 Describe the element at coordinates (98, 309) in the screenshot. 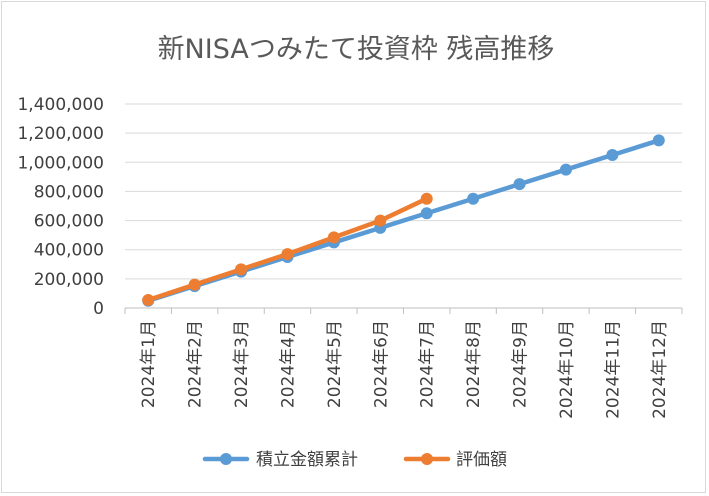

I see `y-tick-label: 0` at that location.